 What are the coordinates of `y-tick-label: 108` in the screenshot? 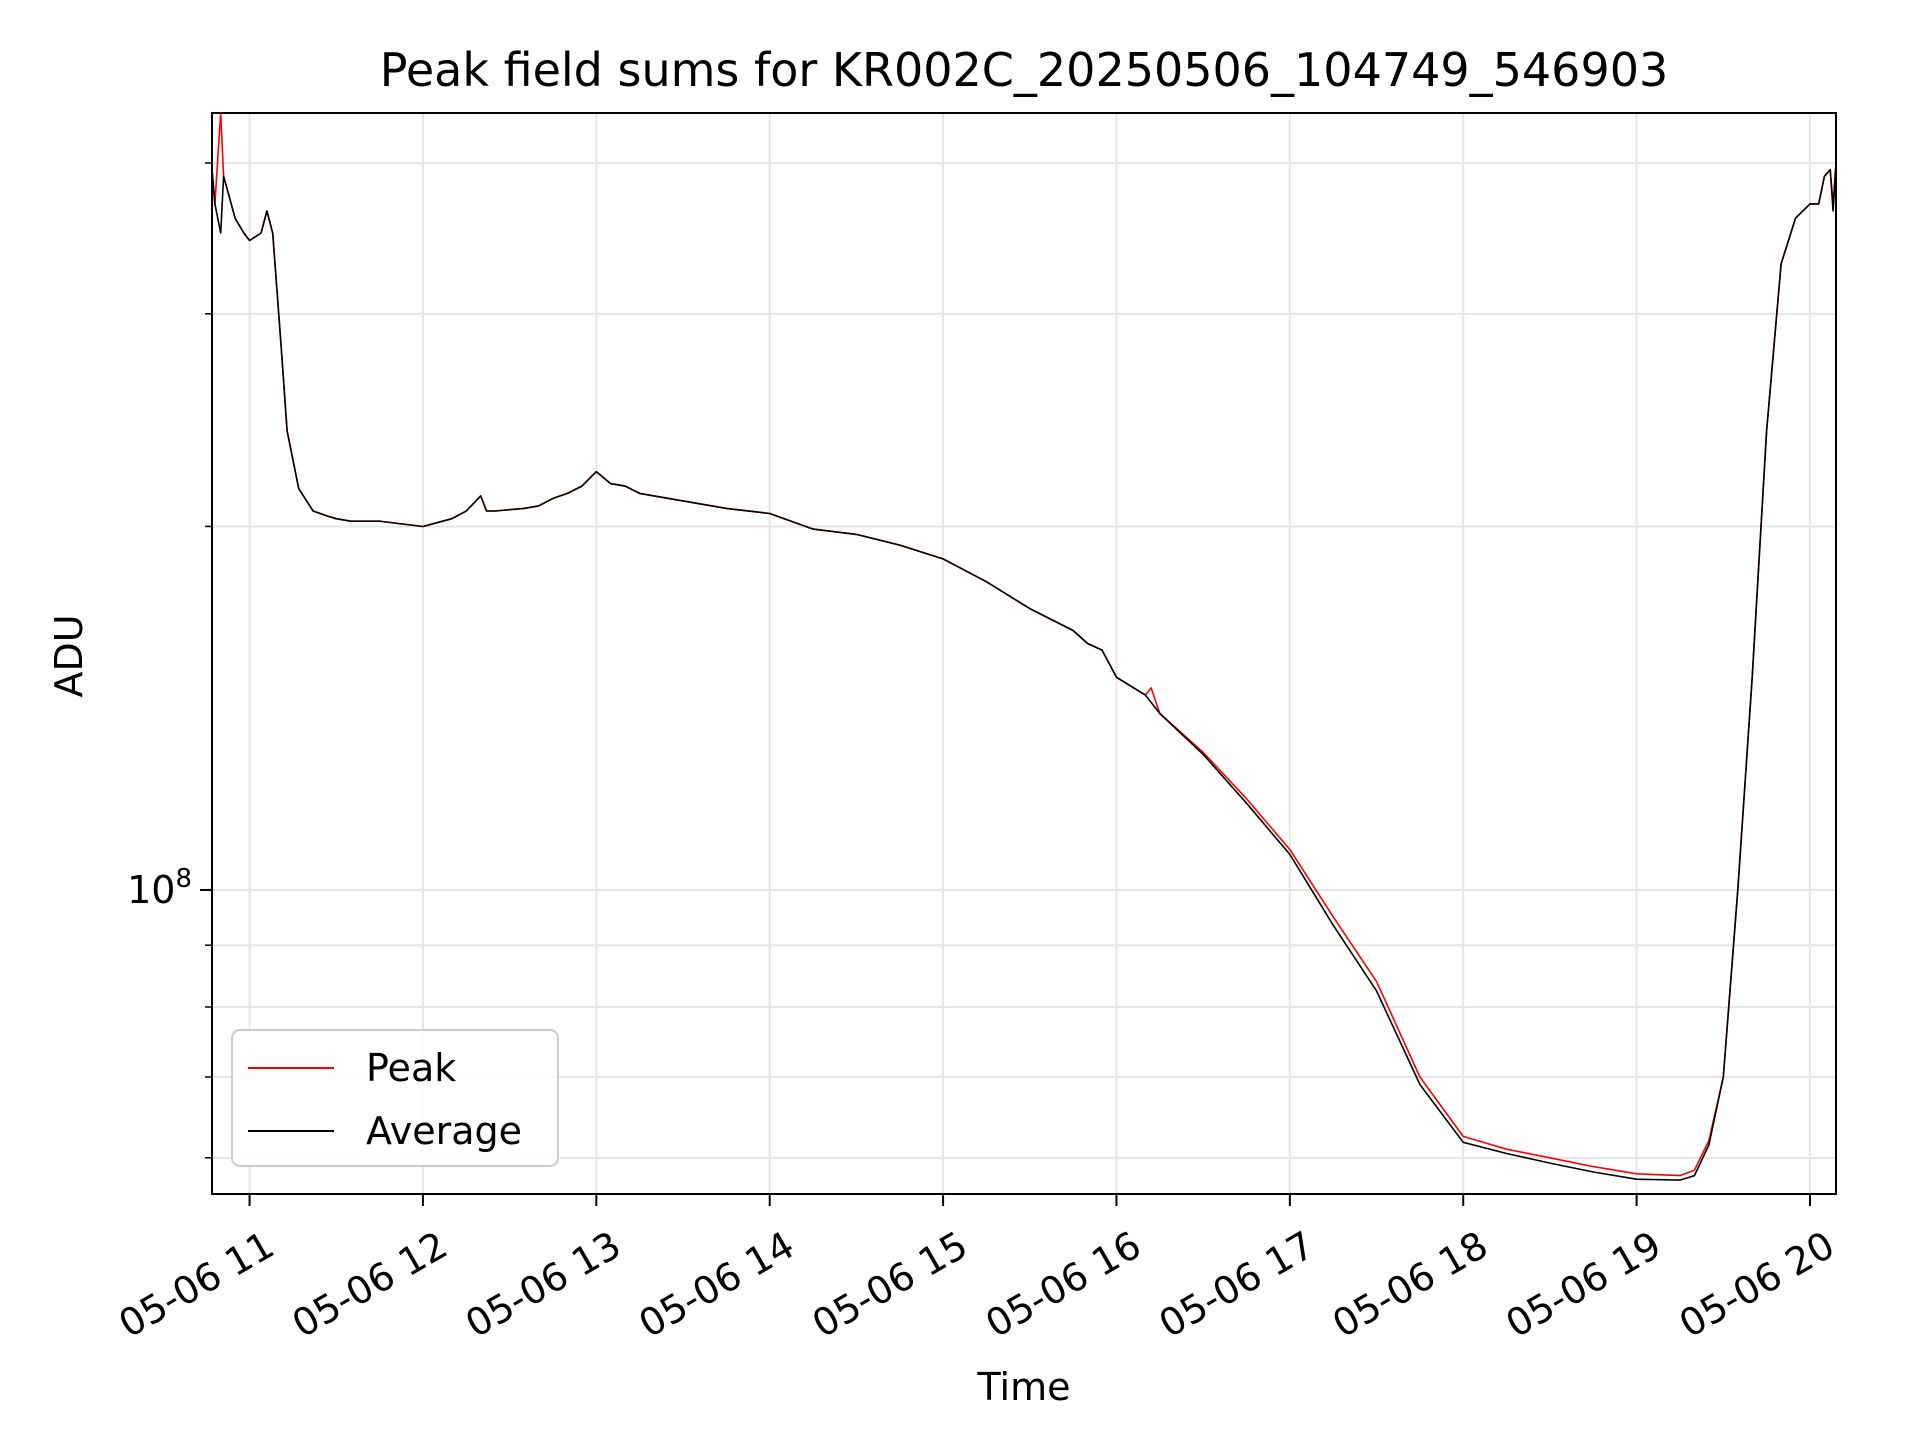 It's located at (159, 888).